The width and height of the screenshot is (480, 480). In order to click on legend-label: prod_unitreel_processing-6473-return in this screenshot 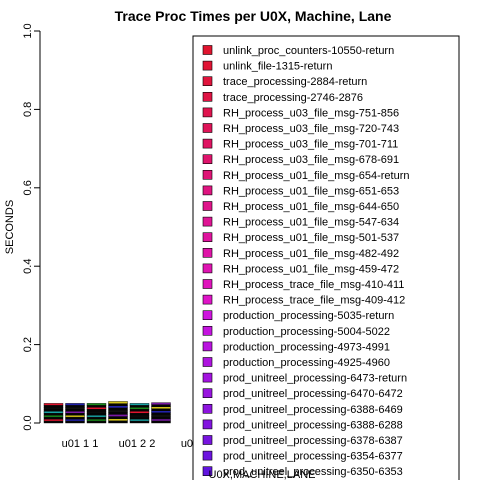, I will do `click(315, 379)`.